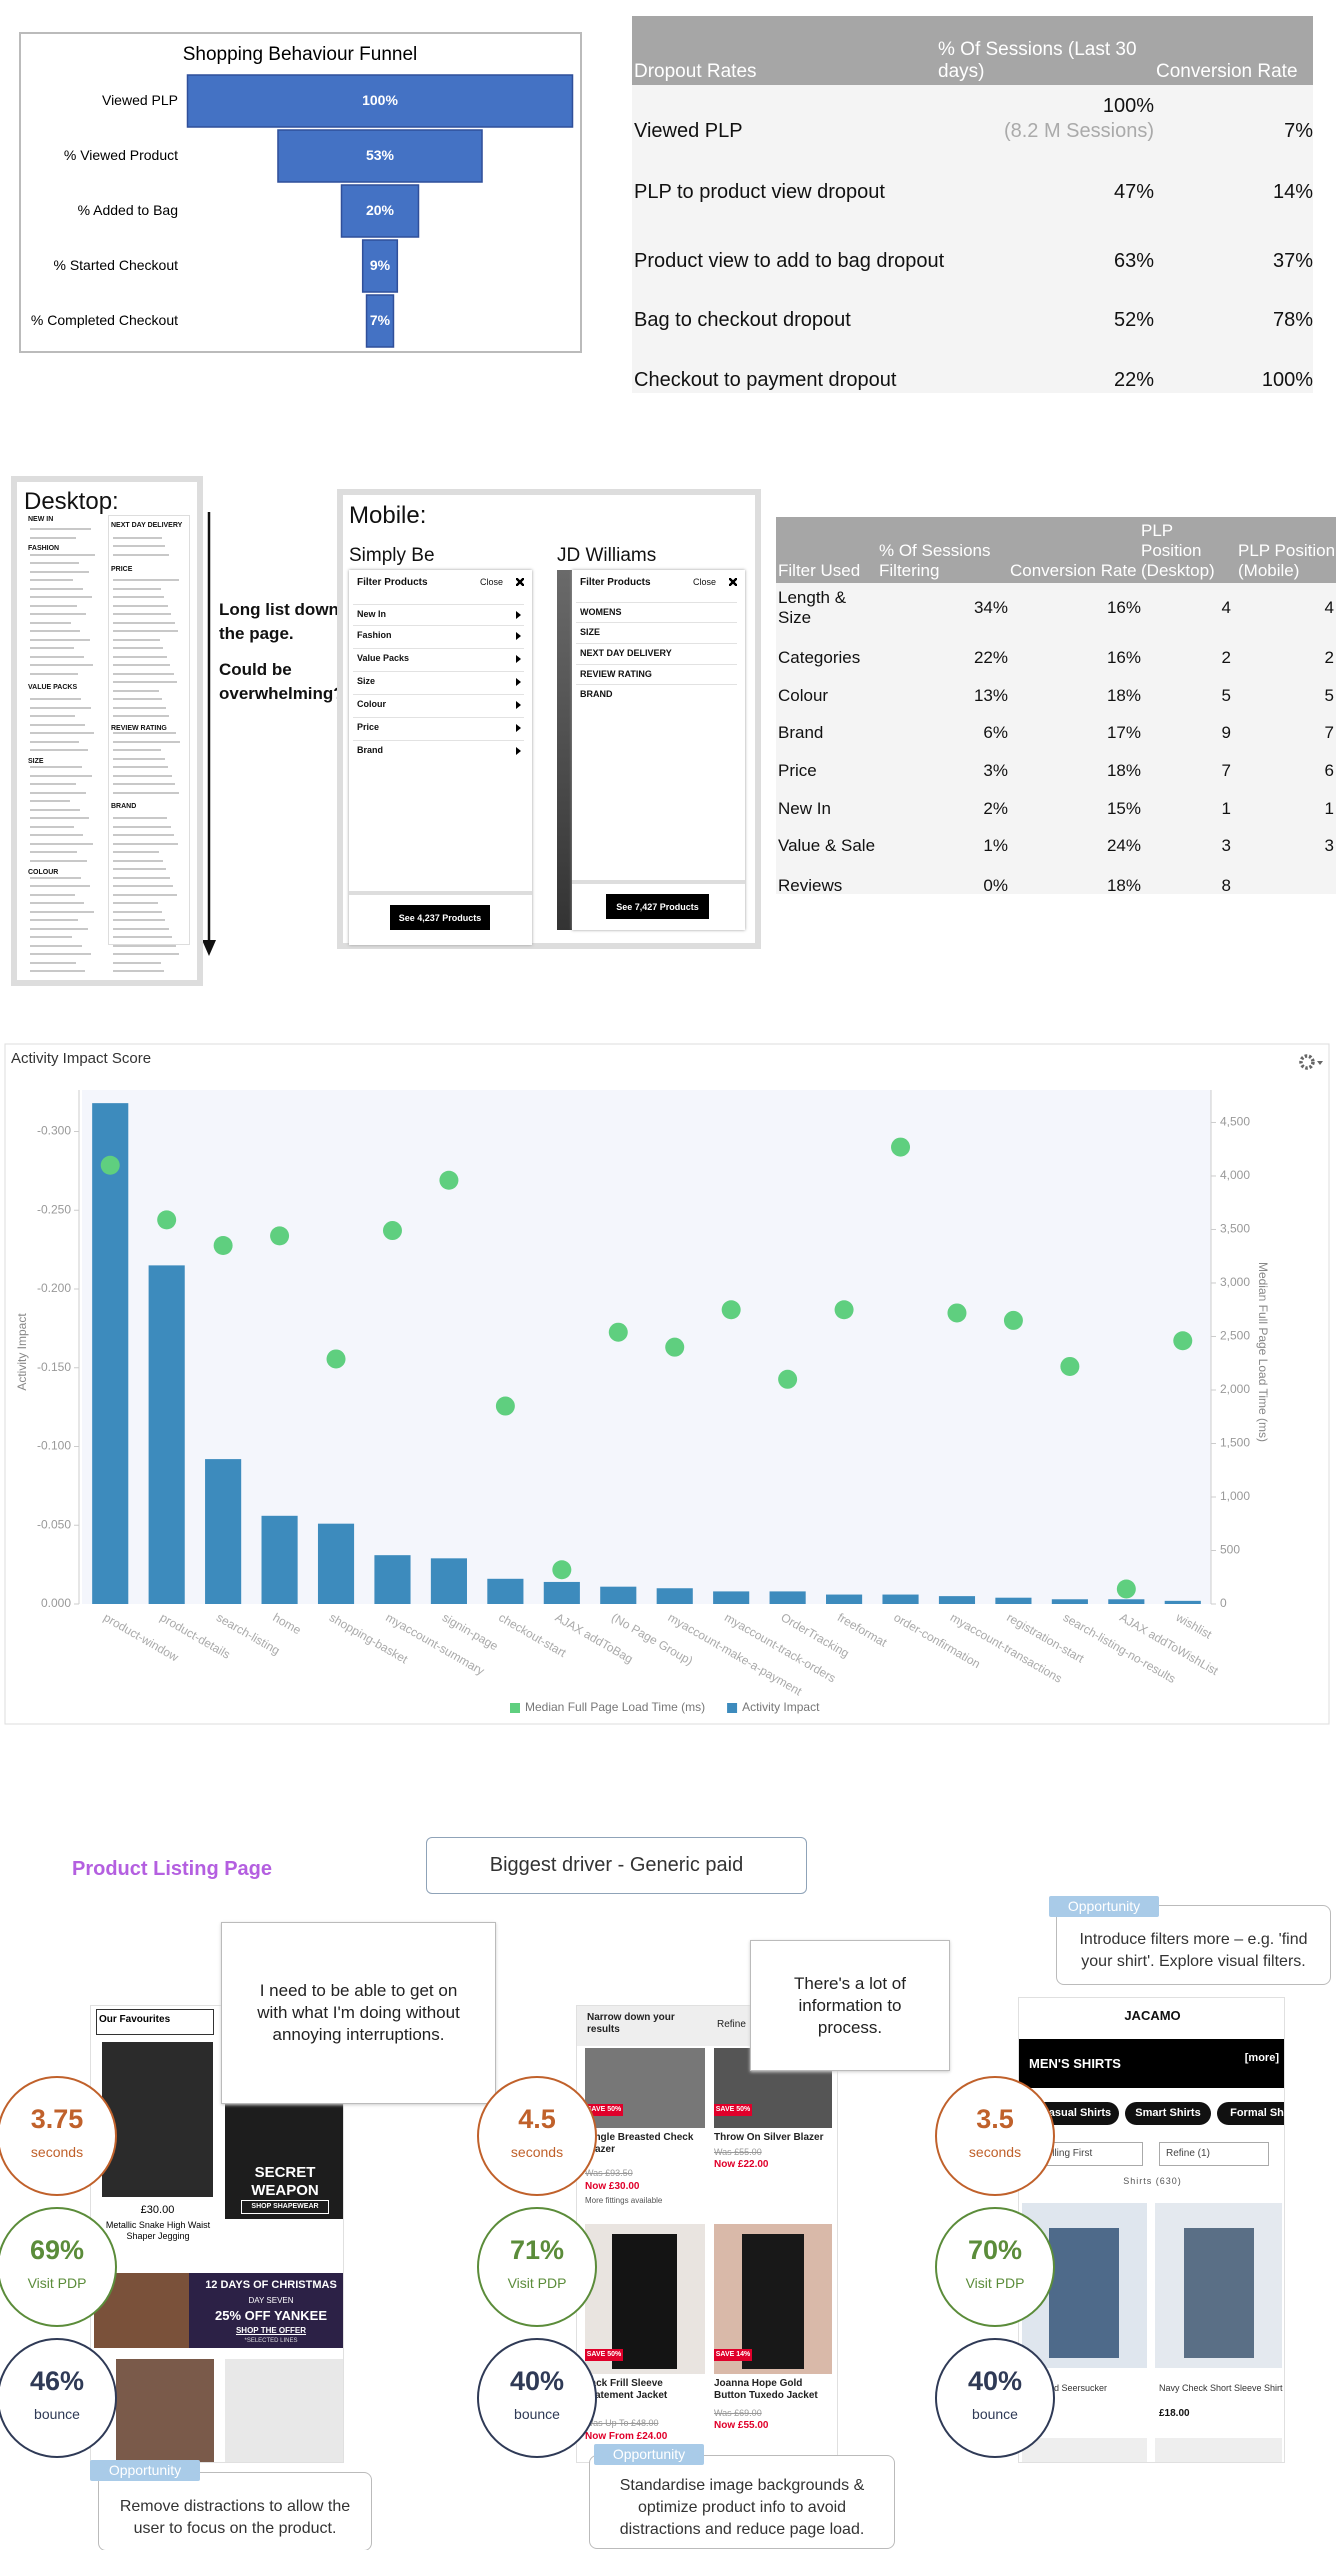 The height and width of the screenshot is (2550, 1342). Describe the element at coordinates (1292, 320) in the screenshot. I see `table-cell: 78%` at that location.